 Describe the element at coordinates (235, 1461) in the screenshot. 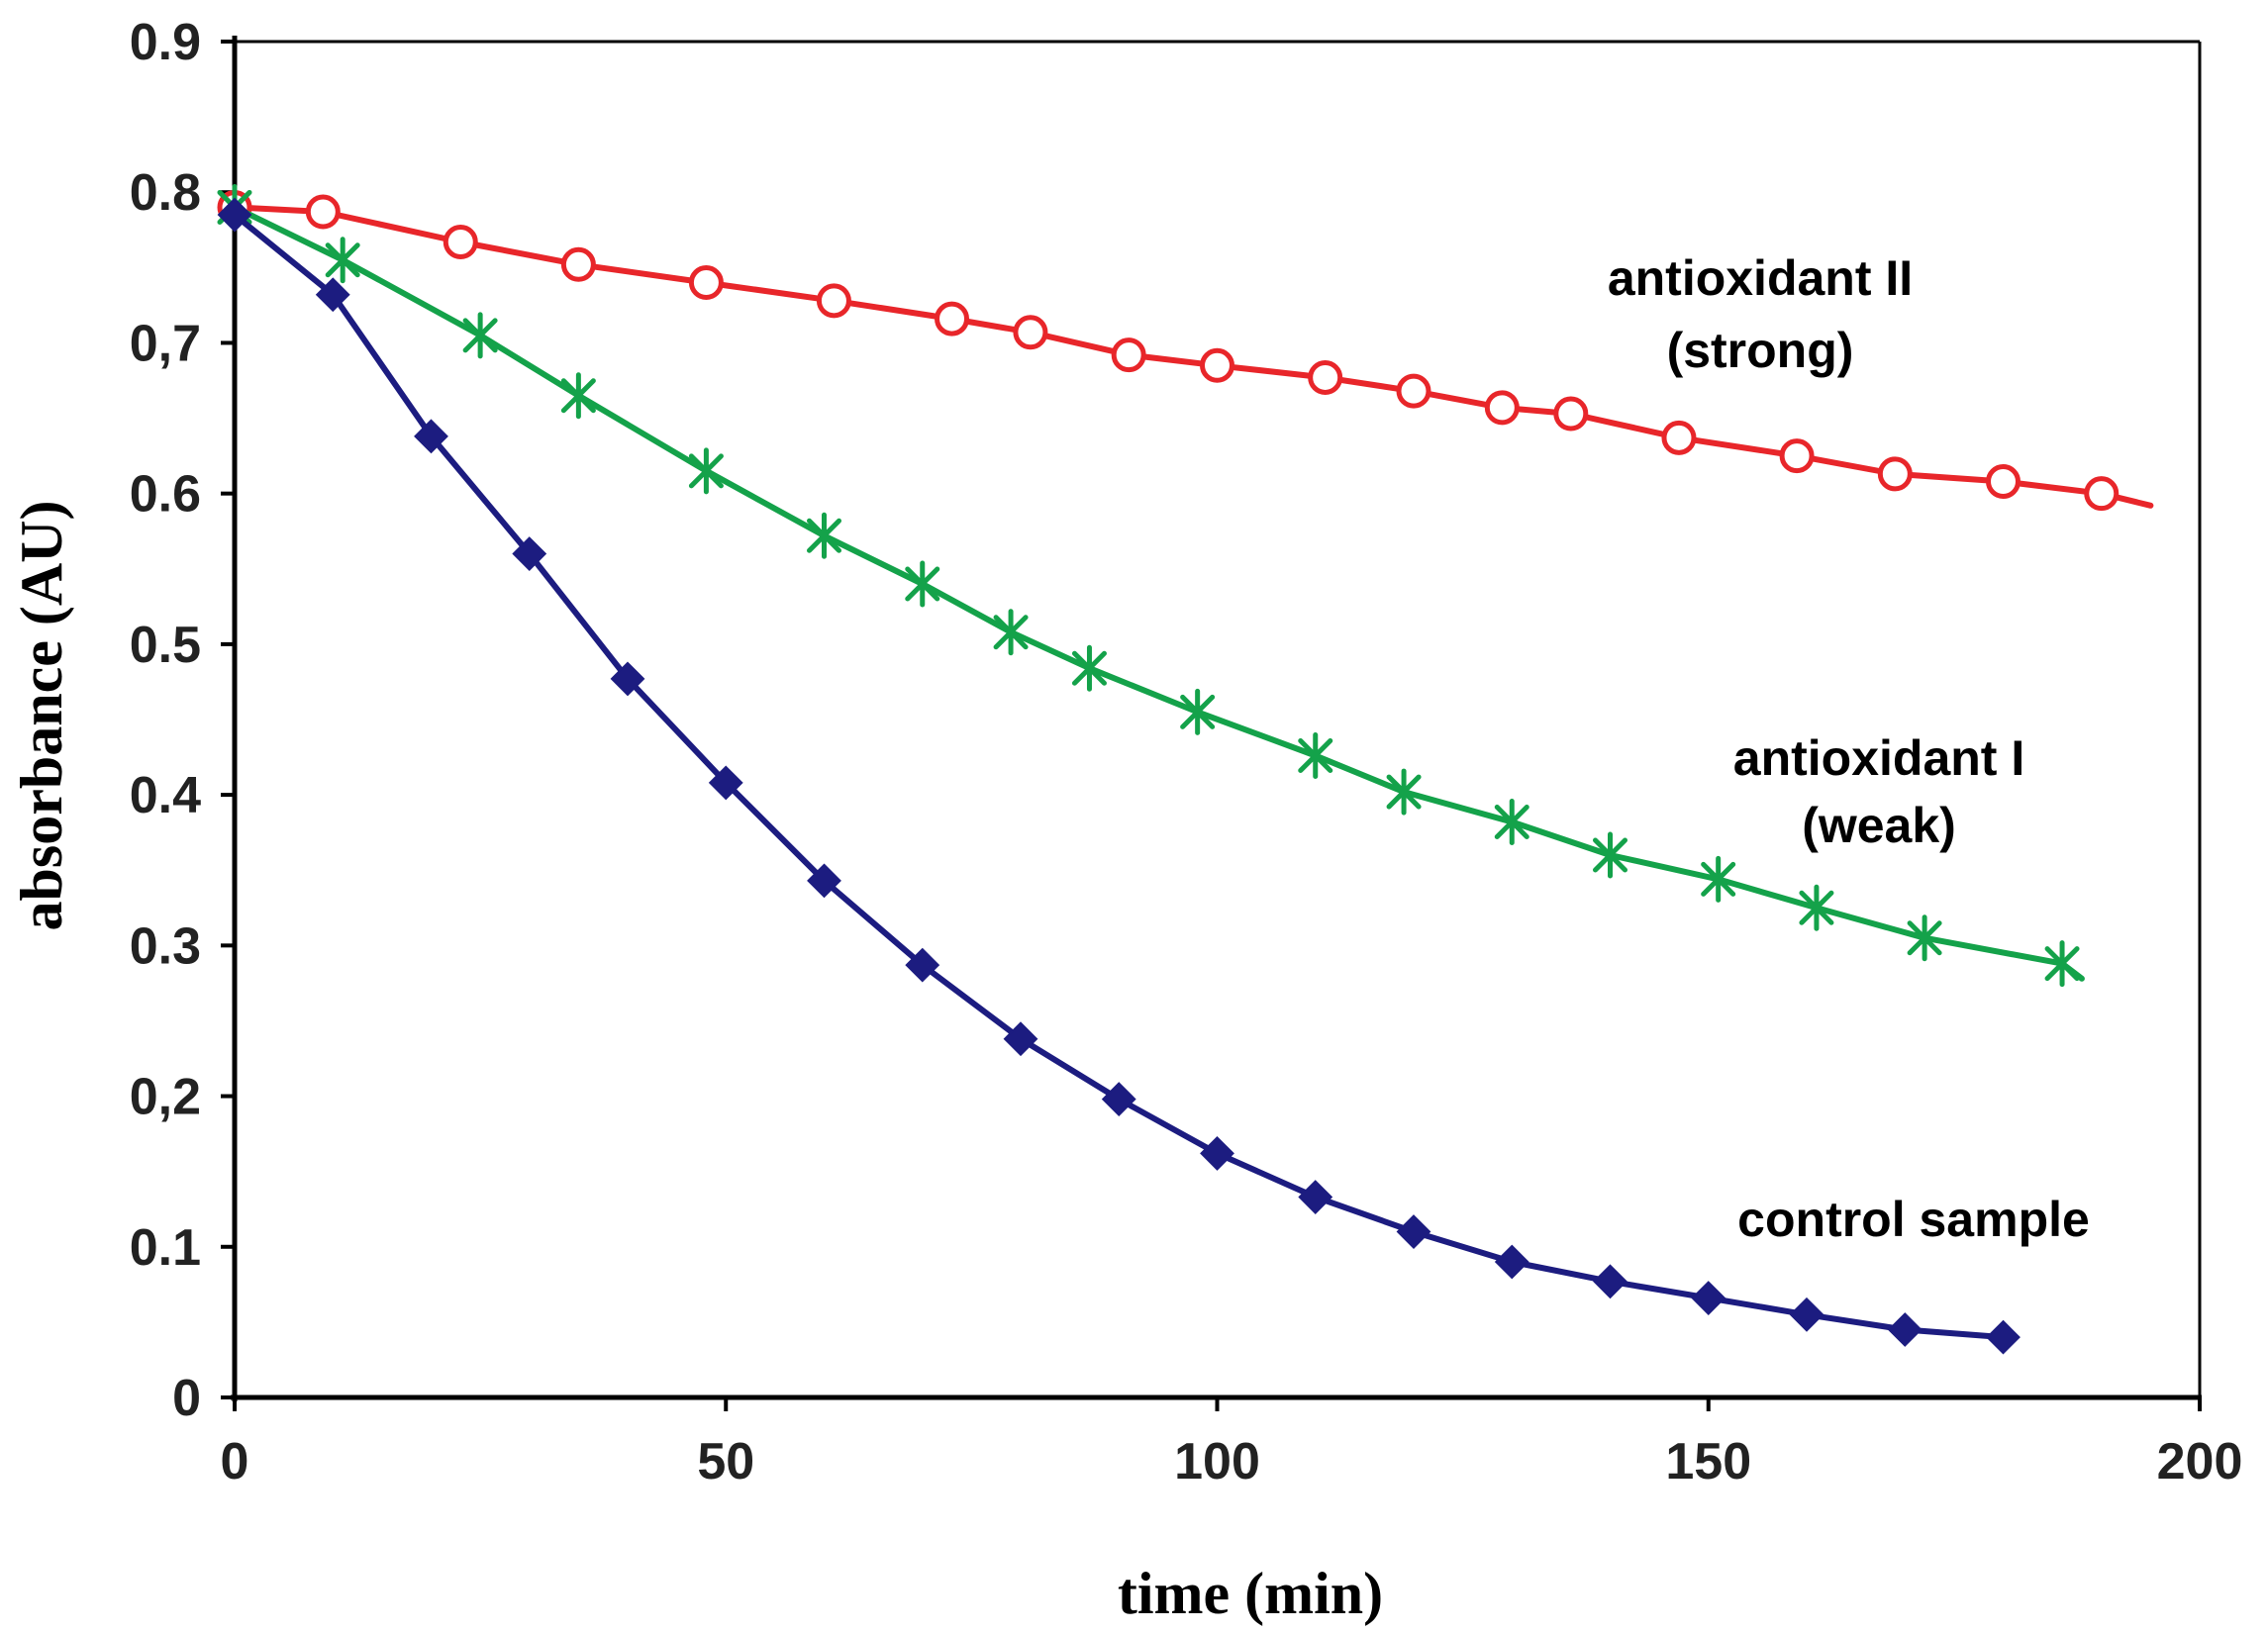

I see `x-tick-label: 0` at that location.